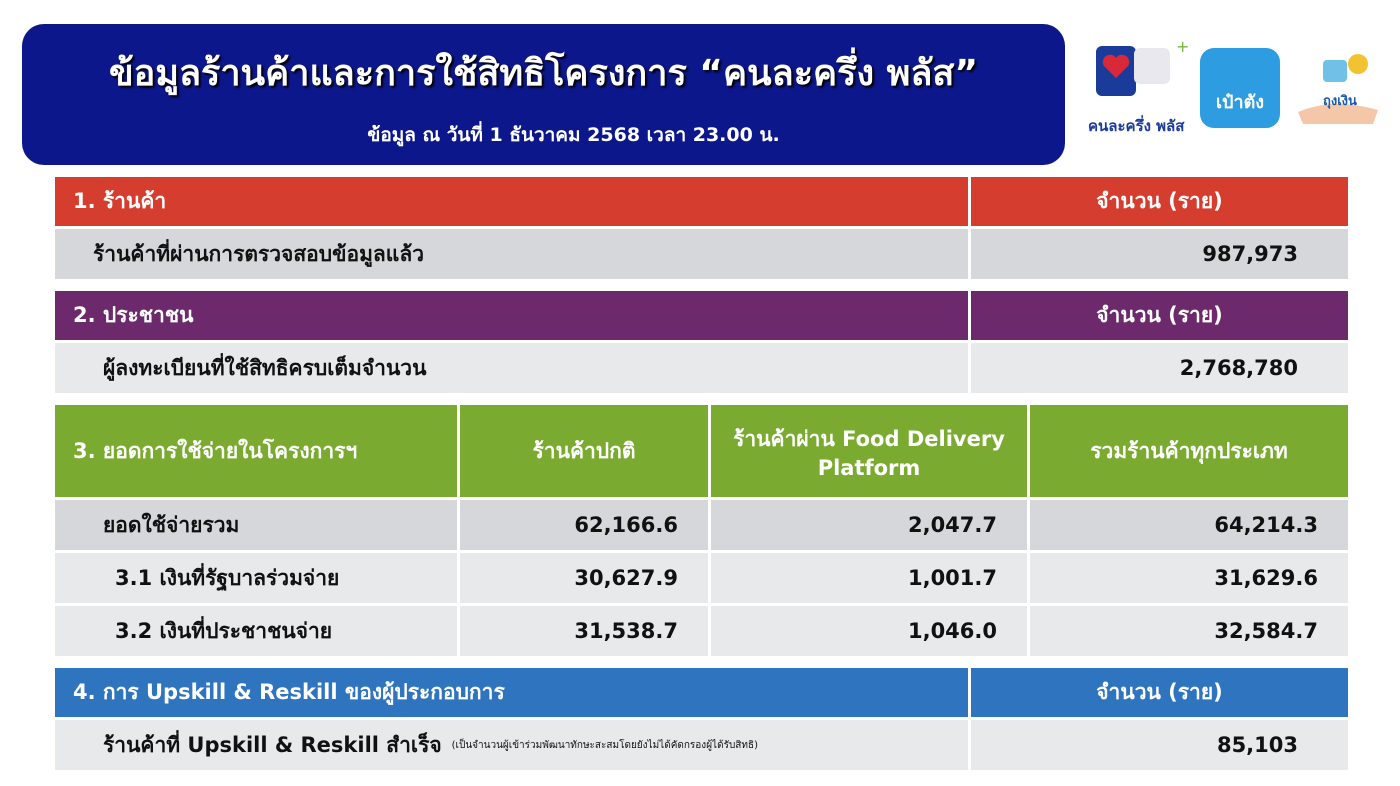  I want to click on section2-label: ผู้ลงทะเบียนที่ใช้สิทธิครบเต็มจำนวน, so click(511, 368).